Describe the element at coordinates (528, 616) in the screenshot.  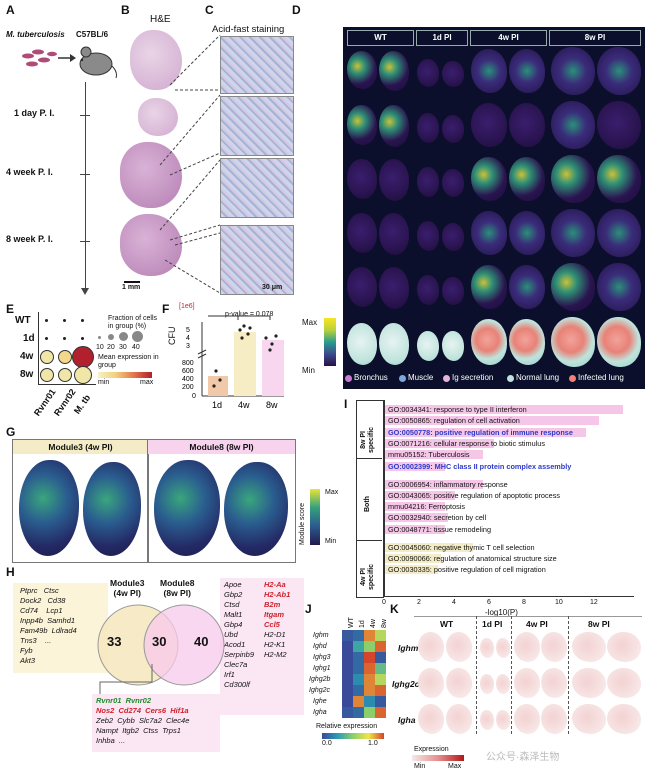
I see `k-top-rule` at that location.